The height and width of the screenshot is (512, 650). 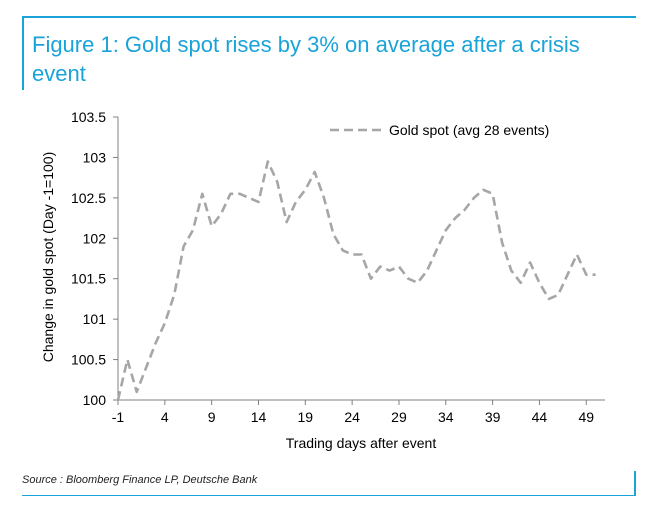 What do you see at coordinates (540, 417) in the screenshot?
I see `x-tick-label: 44` at bounding box center [540, 417].